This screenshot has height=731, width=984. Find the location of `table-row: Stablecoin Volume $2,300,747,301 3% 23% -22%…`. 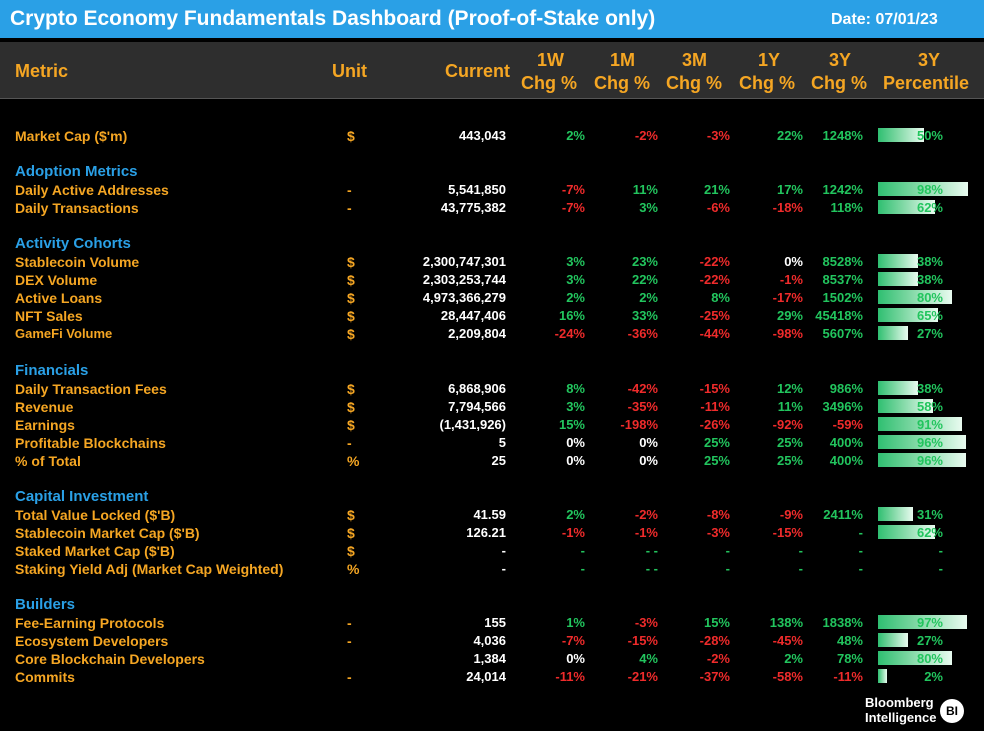

table-row: Stablecoin Volume $2,300,747,301 3% 23% -22%… is located at coordinates (492, 262).